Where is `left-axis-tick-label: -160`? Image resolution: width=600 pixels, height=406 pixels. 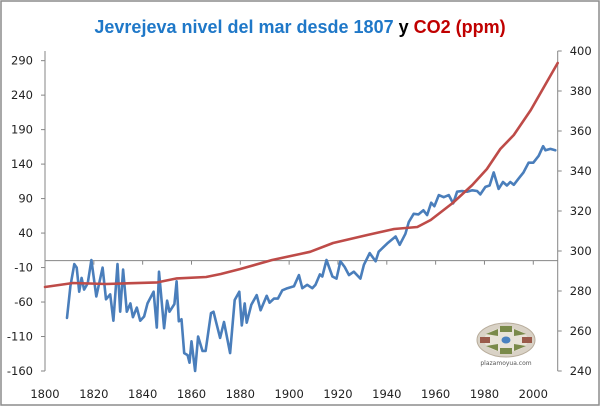 left-axis-tick-label: -160 is located at coordinates (20, 371).